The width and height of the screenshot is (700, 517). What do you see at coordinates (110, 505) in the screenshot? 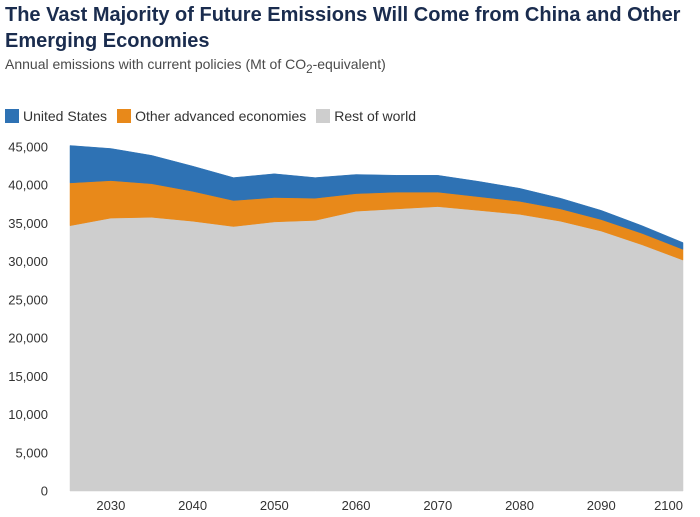
I see `x-tick-label: 2030` at bounding box center [110, 505].